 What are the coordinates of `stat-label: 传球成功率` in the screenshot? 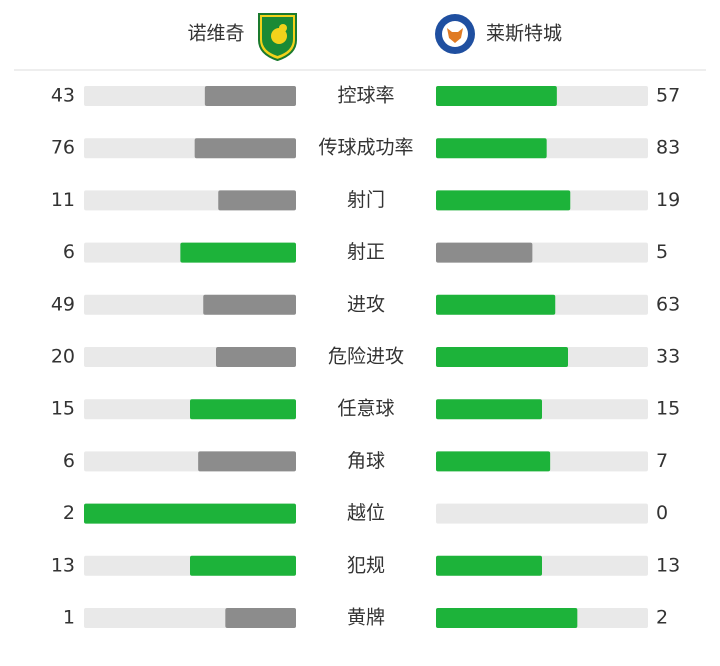 It's located at (365, 148).